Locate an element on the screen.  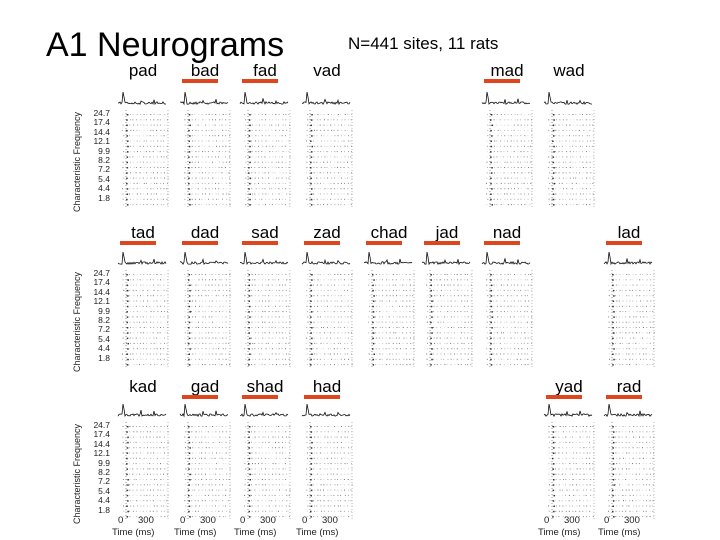
y-axis-label: Characteristic Frequency is located at coordinates (77, 473).